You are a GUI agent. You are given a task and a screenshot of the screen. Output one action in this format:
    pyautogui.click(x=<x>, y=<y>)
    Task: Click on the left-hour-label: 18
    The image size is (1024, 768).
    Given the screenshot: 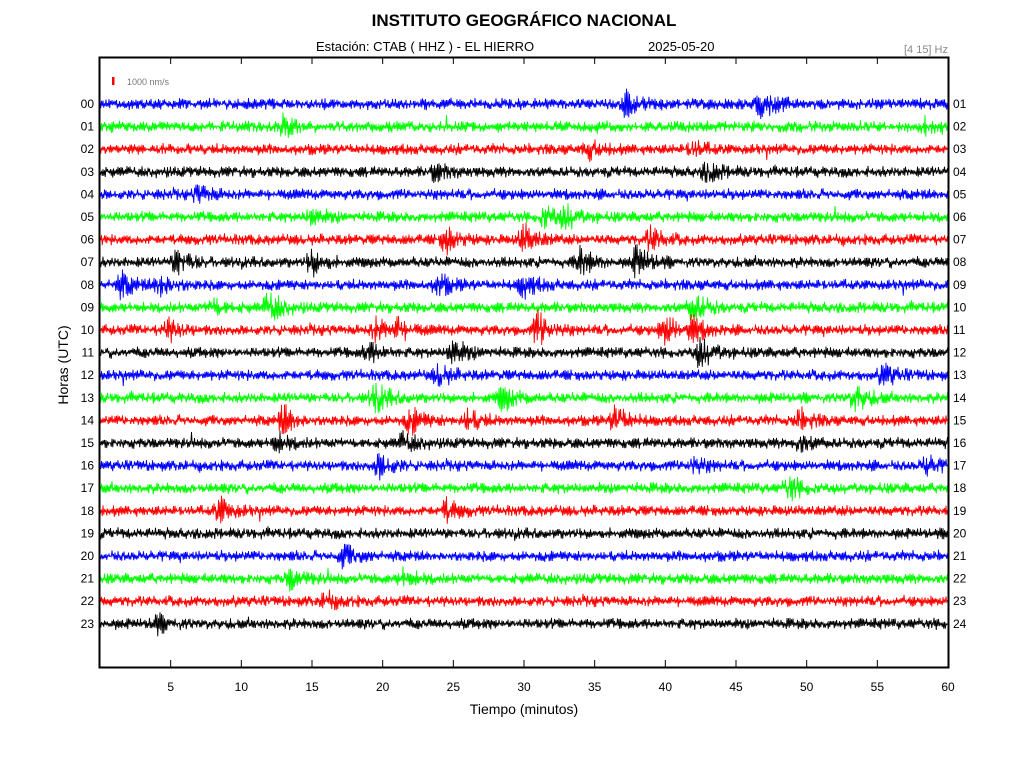 What is the action you would take?
    pyautogui.click(x=88, y=511)
    